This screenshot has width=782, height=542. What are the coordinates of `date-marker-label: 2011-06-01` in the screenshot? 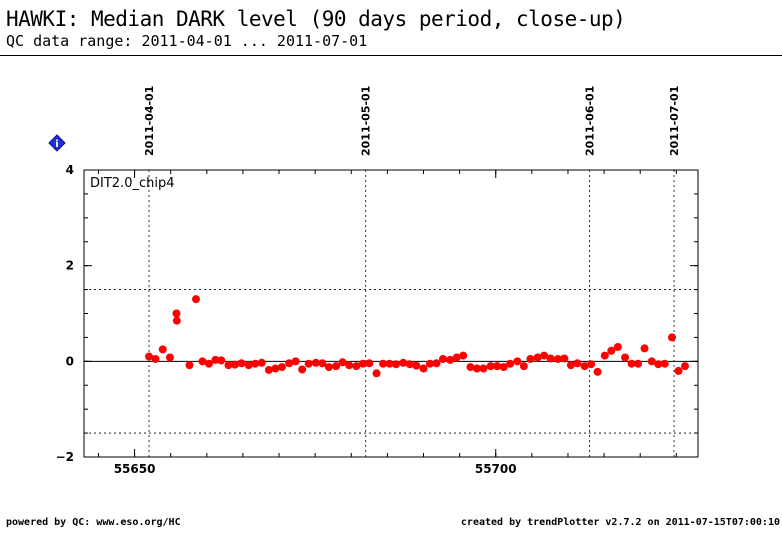 It's located at (590, 121).